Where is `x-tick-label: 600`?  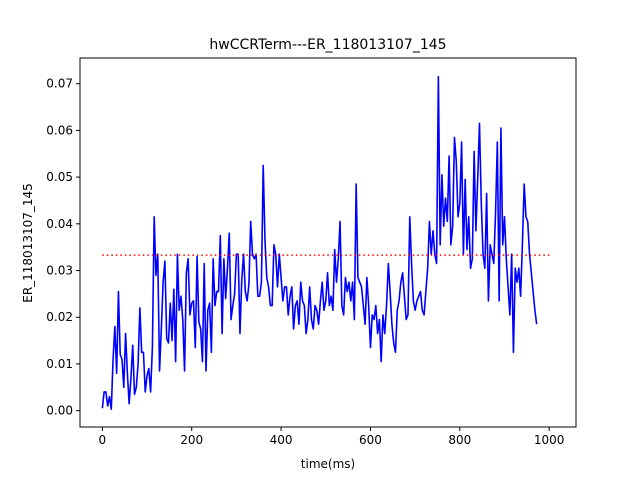
x-tick-label: 600 is located at coordinates (370, 440).